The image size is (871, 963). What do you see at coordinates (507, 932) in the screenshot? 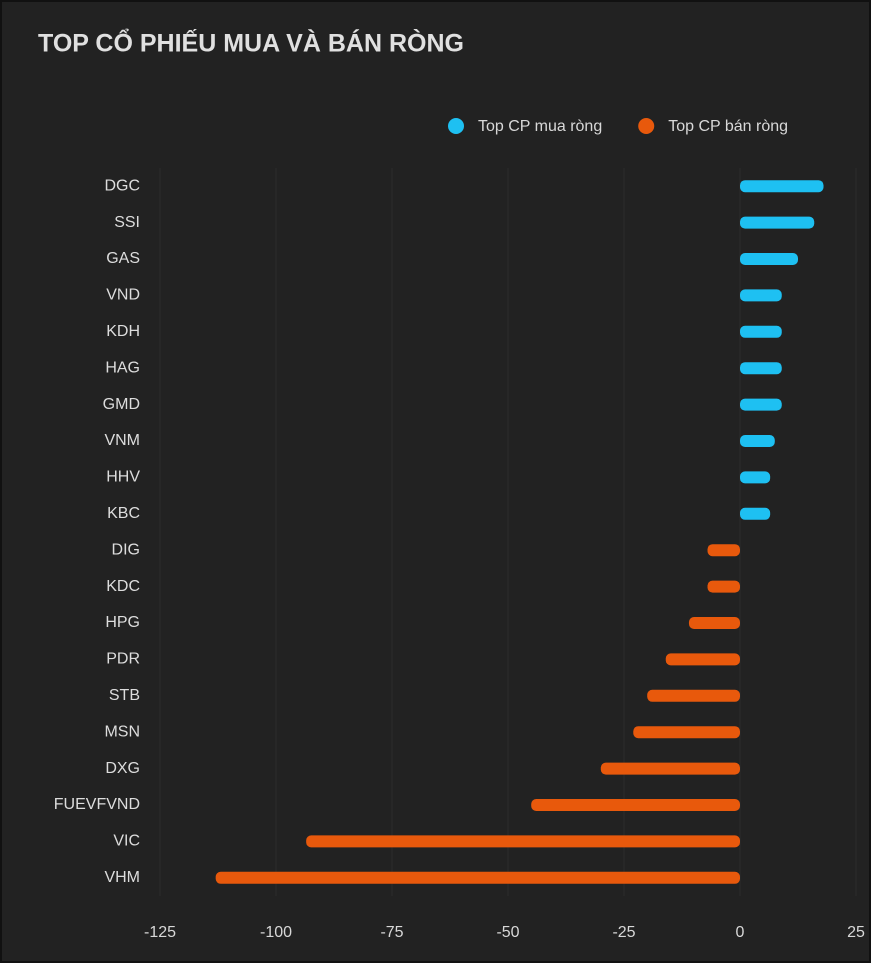
I see `x-tick-label: -50` at bounding box center [507, 932].